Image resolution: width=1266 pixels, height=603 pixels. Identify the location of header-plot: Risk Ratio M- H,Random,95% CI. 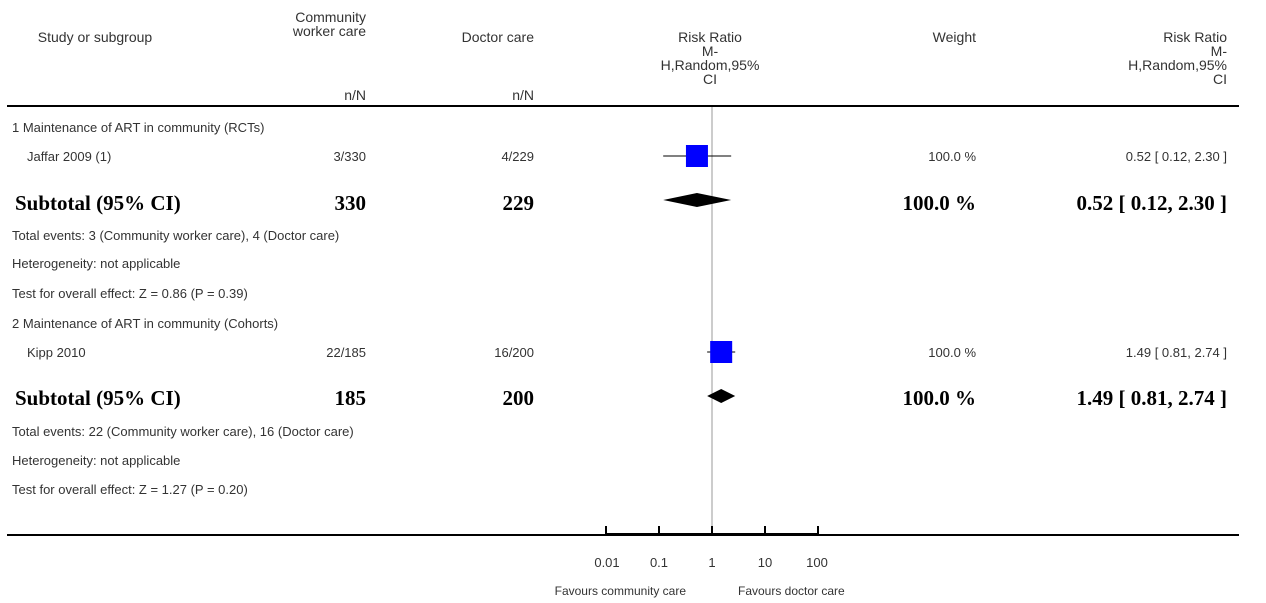
(710, 58).